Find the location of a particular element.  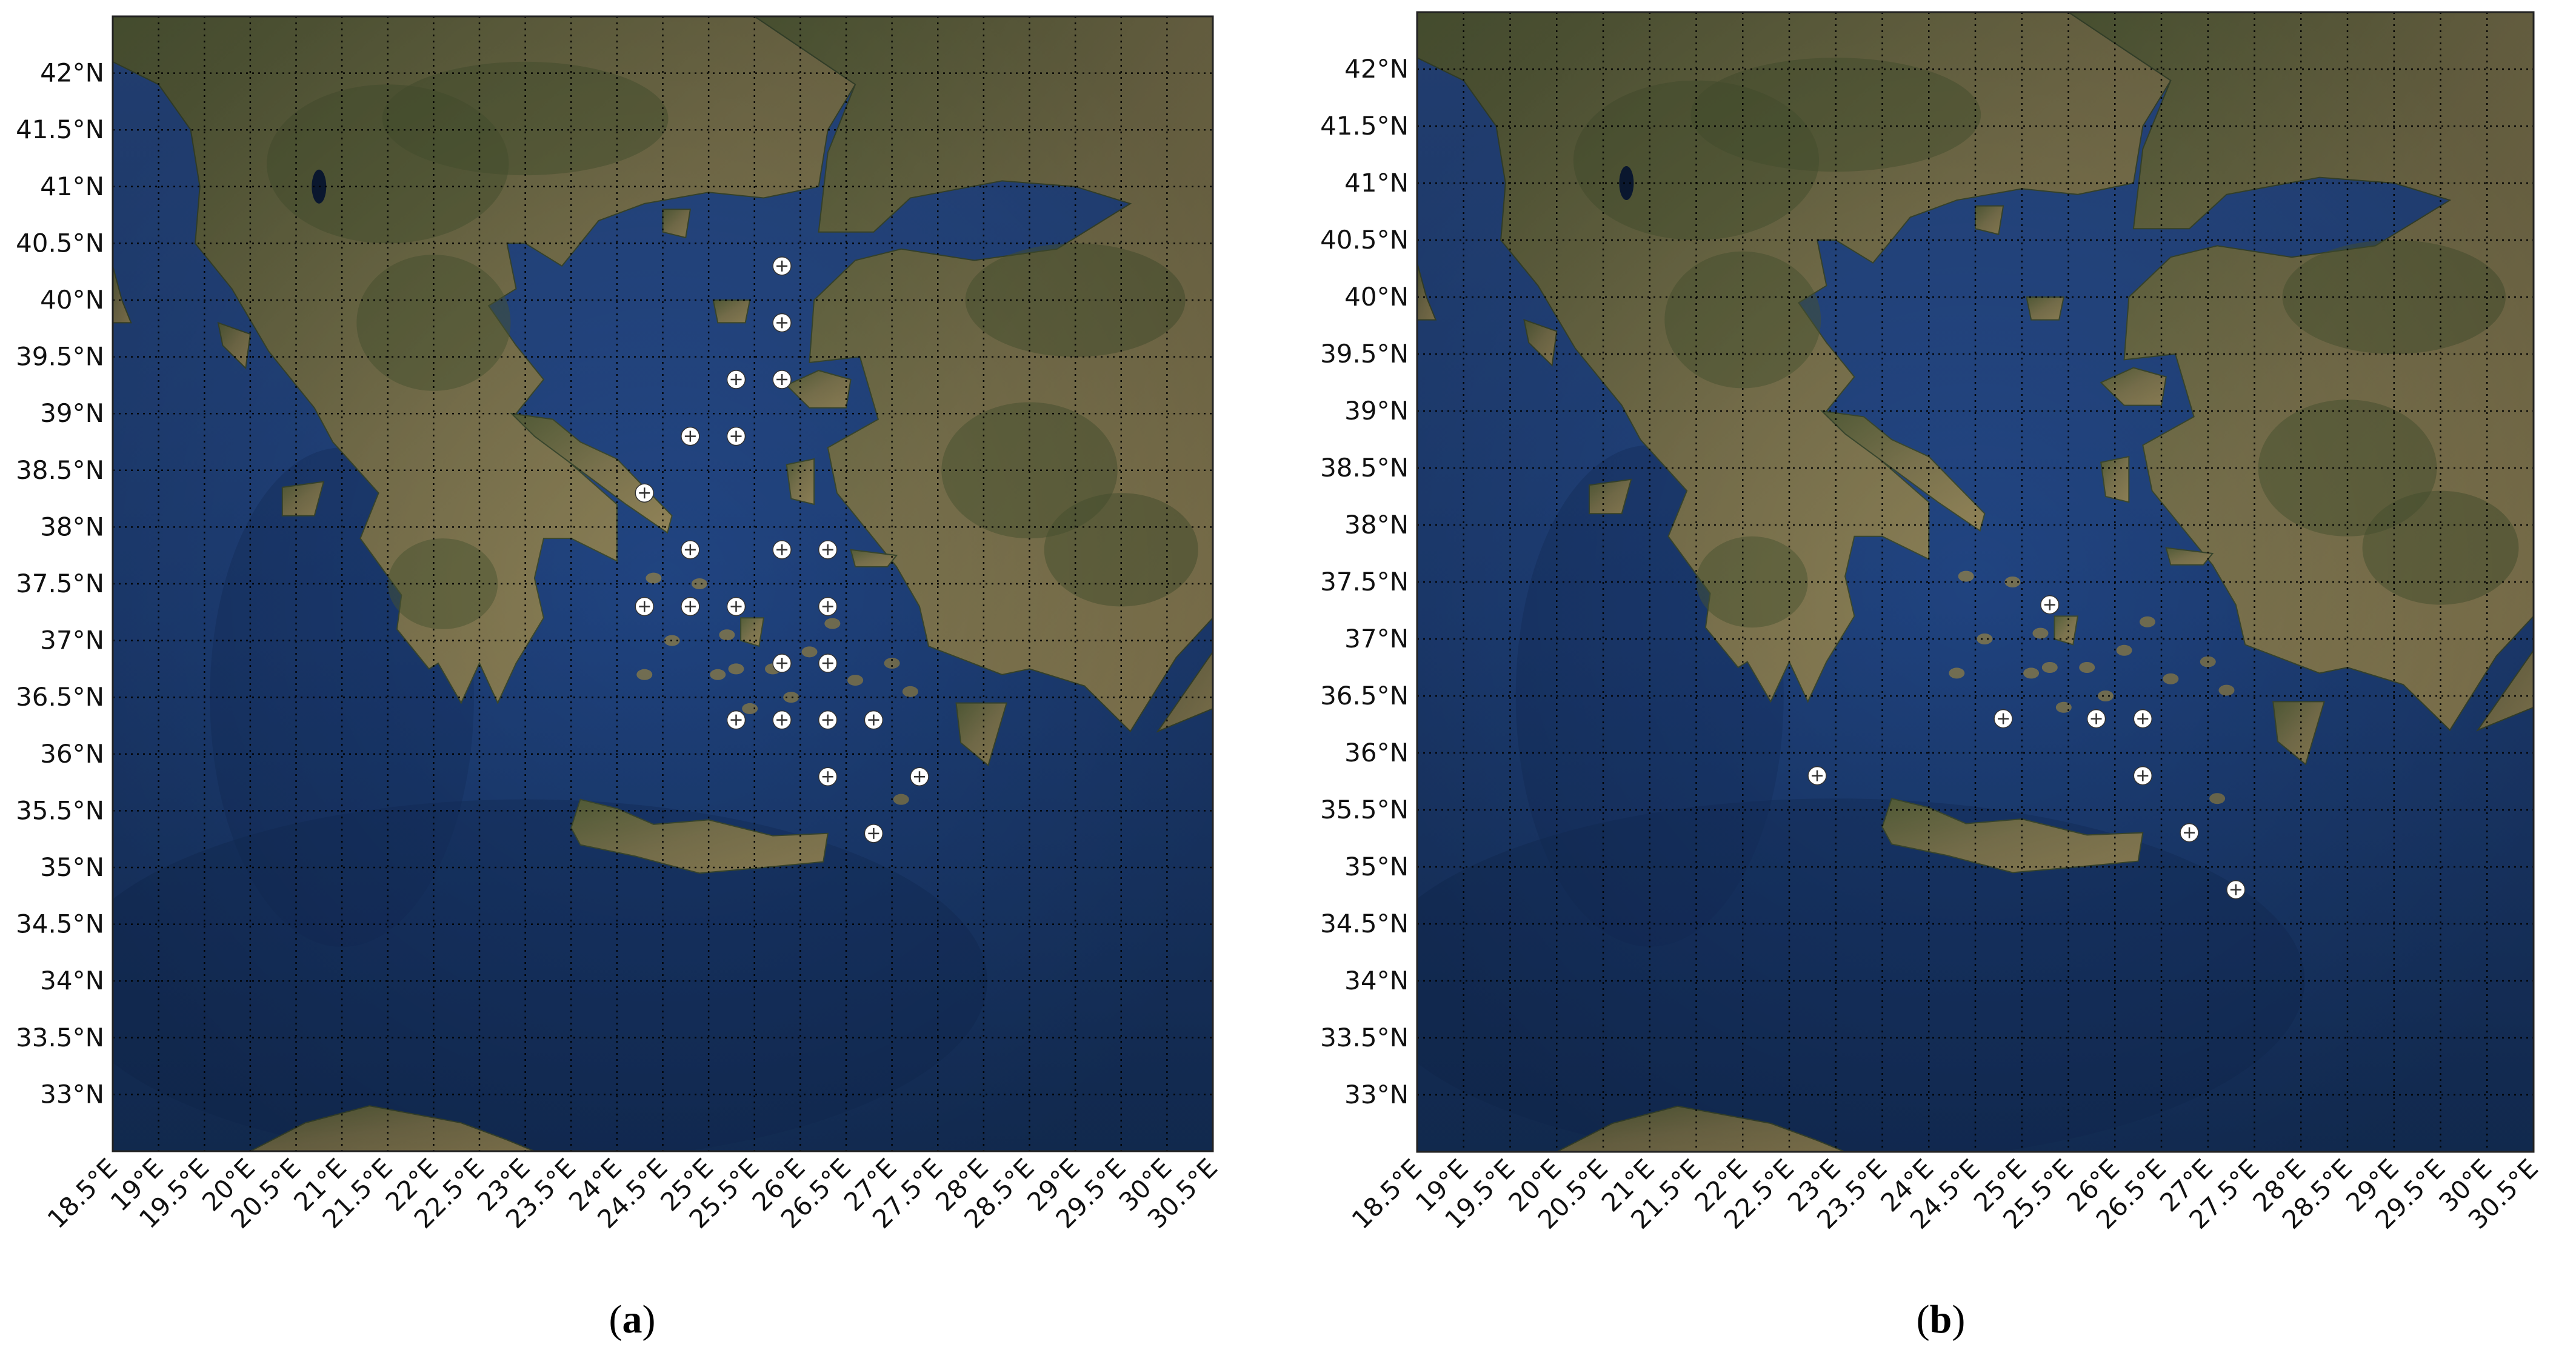

panel-label-b: (b) is located at coordinates (1942, 1319).